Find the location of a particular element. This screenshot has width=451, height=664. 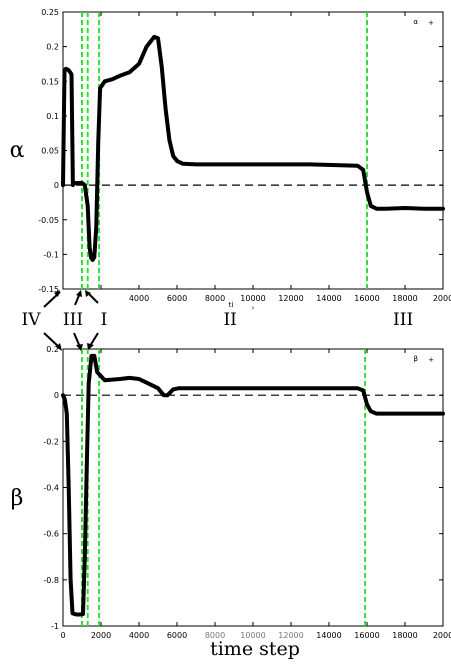

xtick-label: 14000 is located at coordinates (328, 635).